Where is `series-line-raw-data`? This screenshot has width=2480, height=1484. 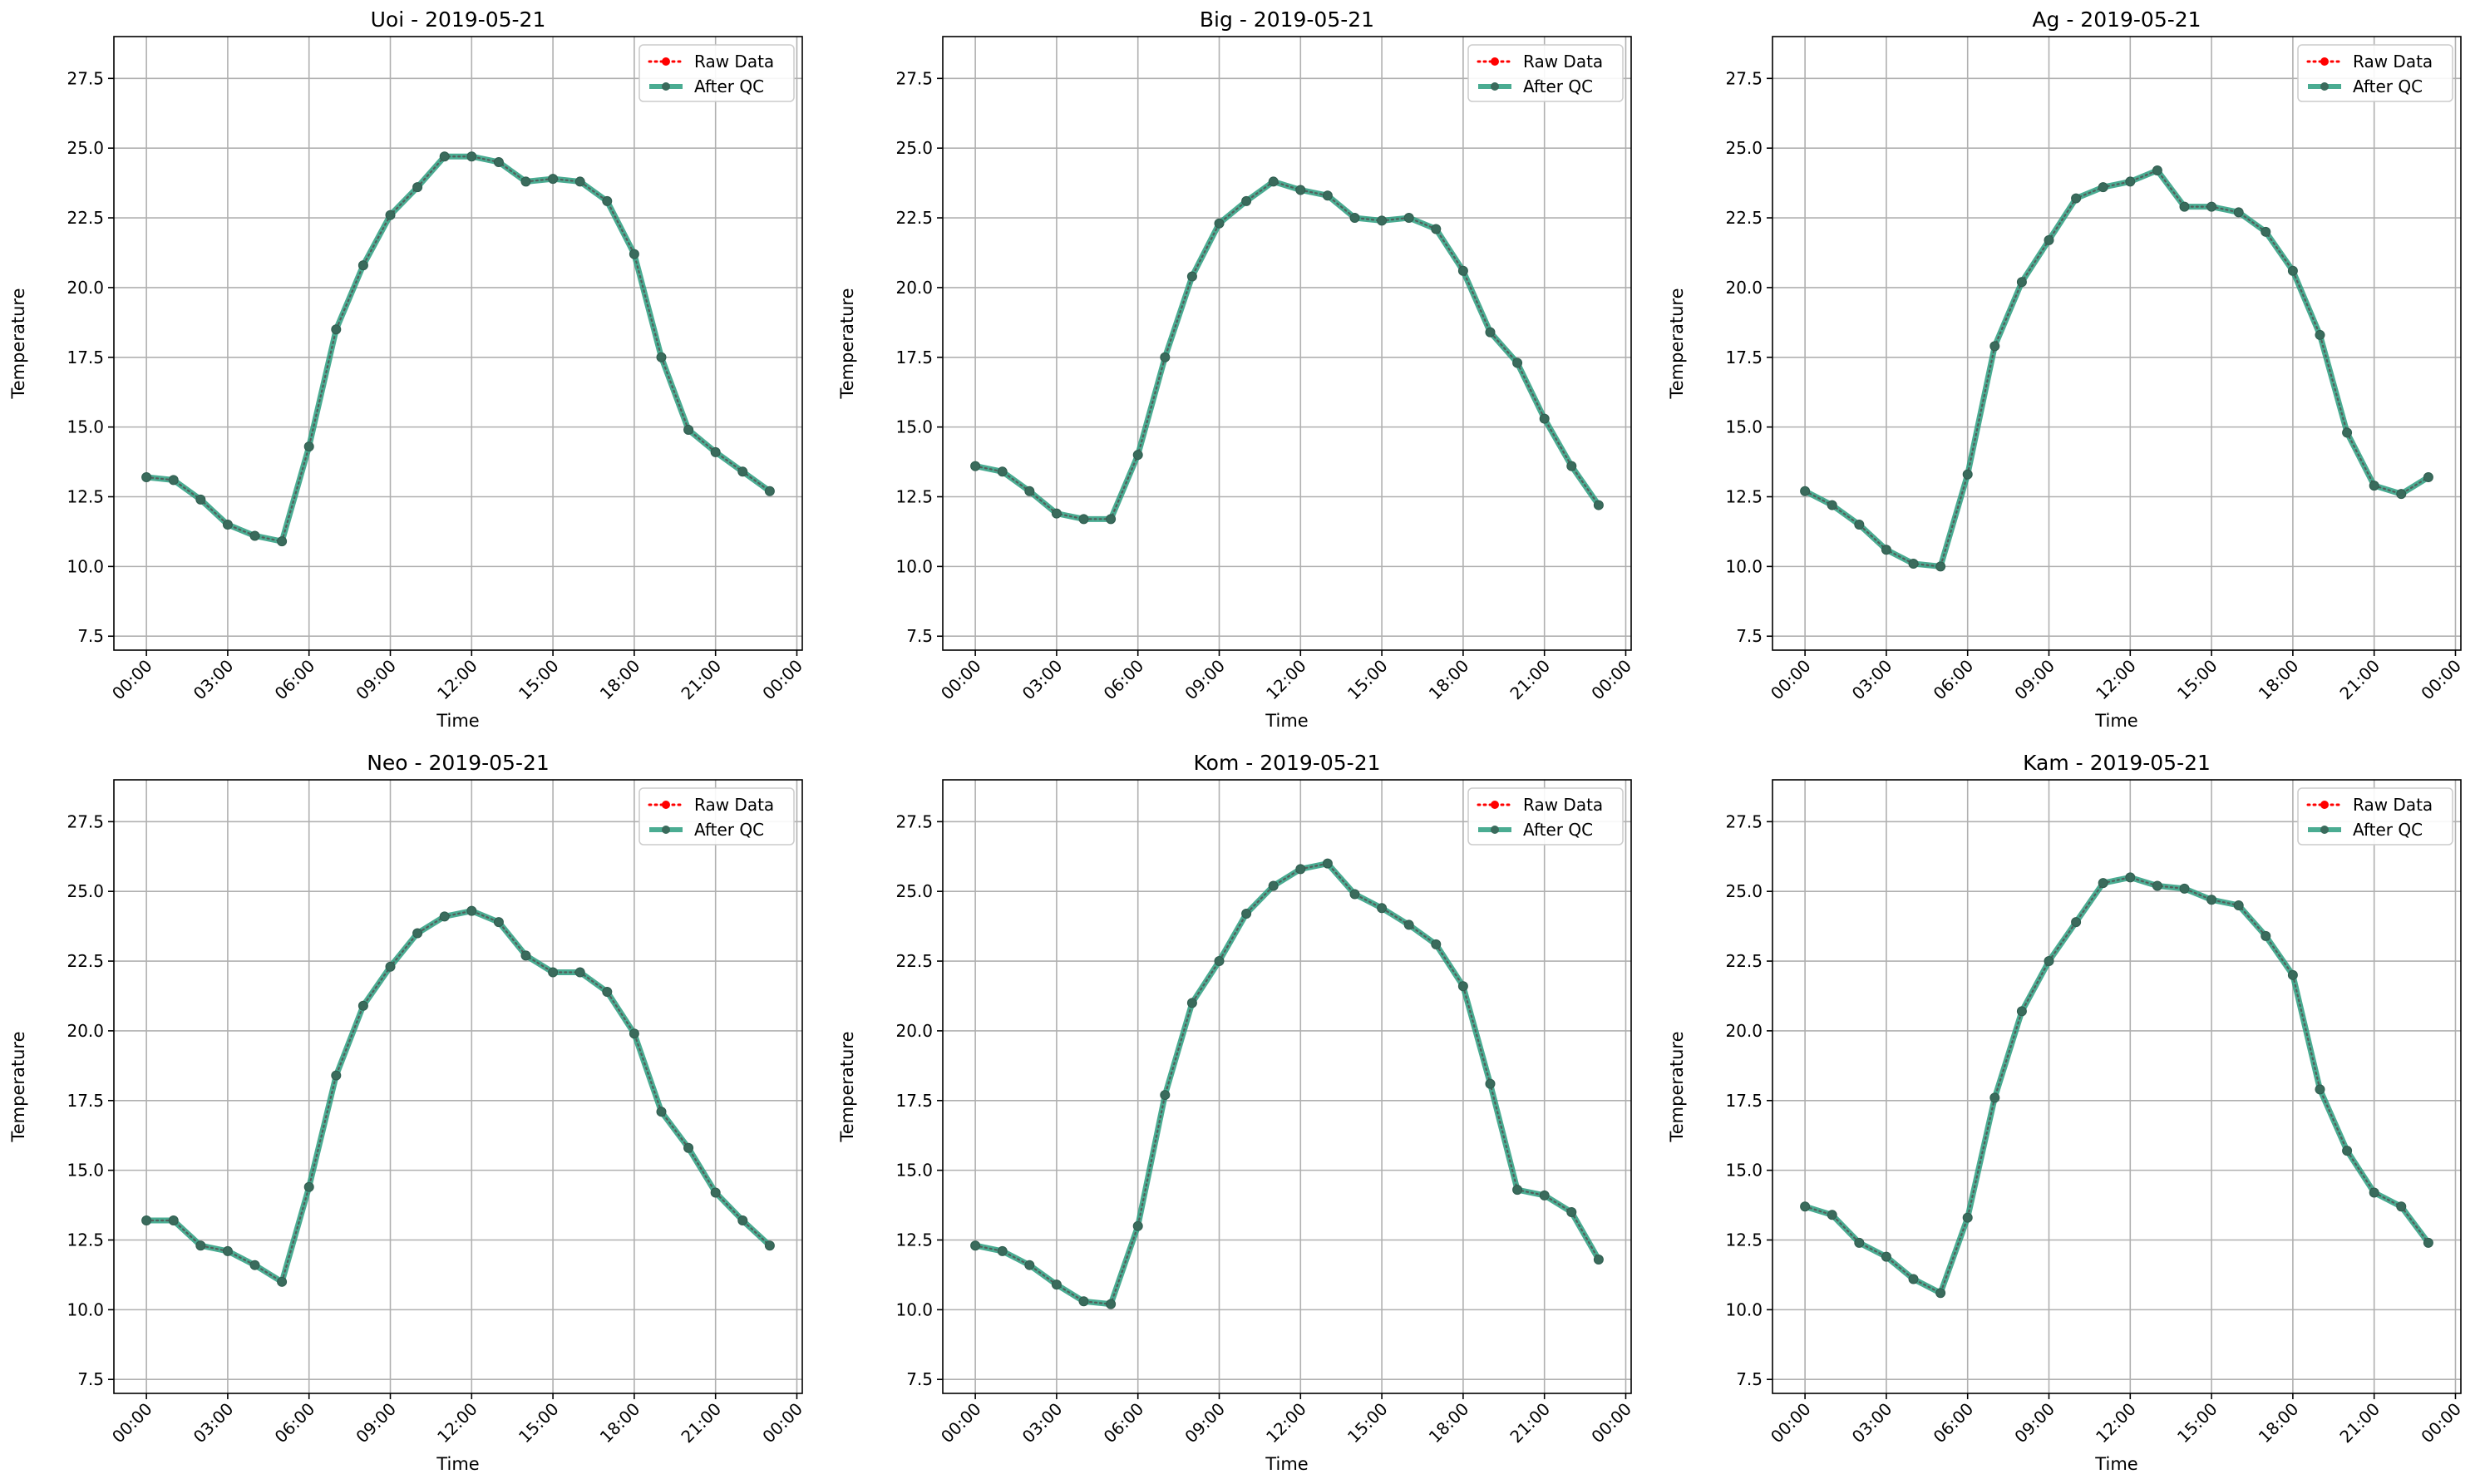
series-line-raw-data is located at coordinates (2117, 1085).